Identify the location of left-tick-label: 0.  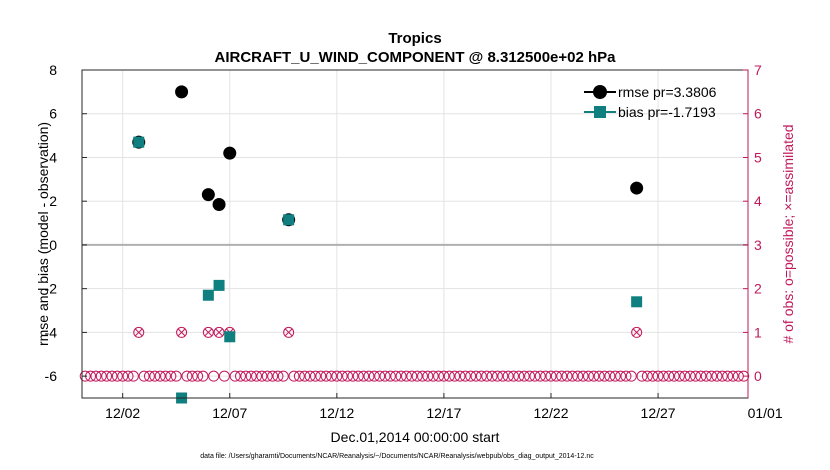
(53, 245).